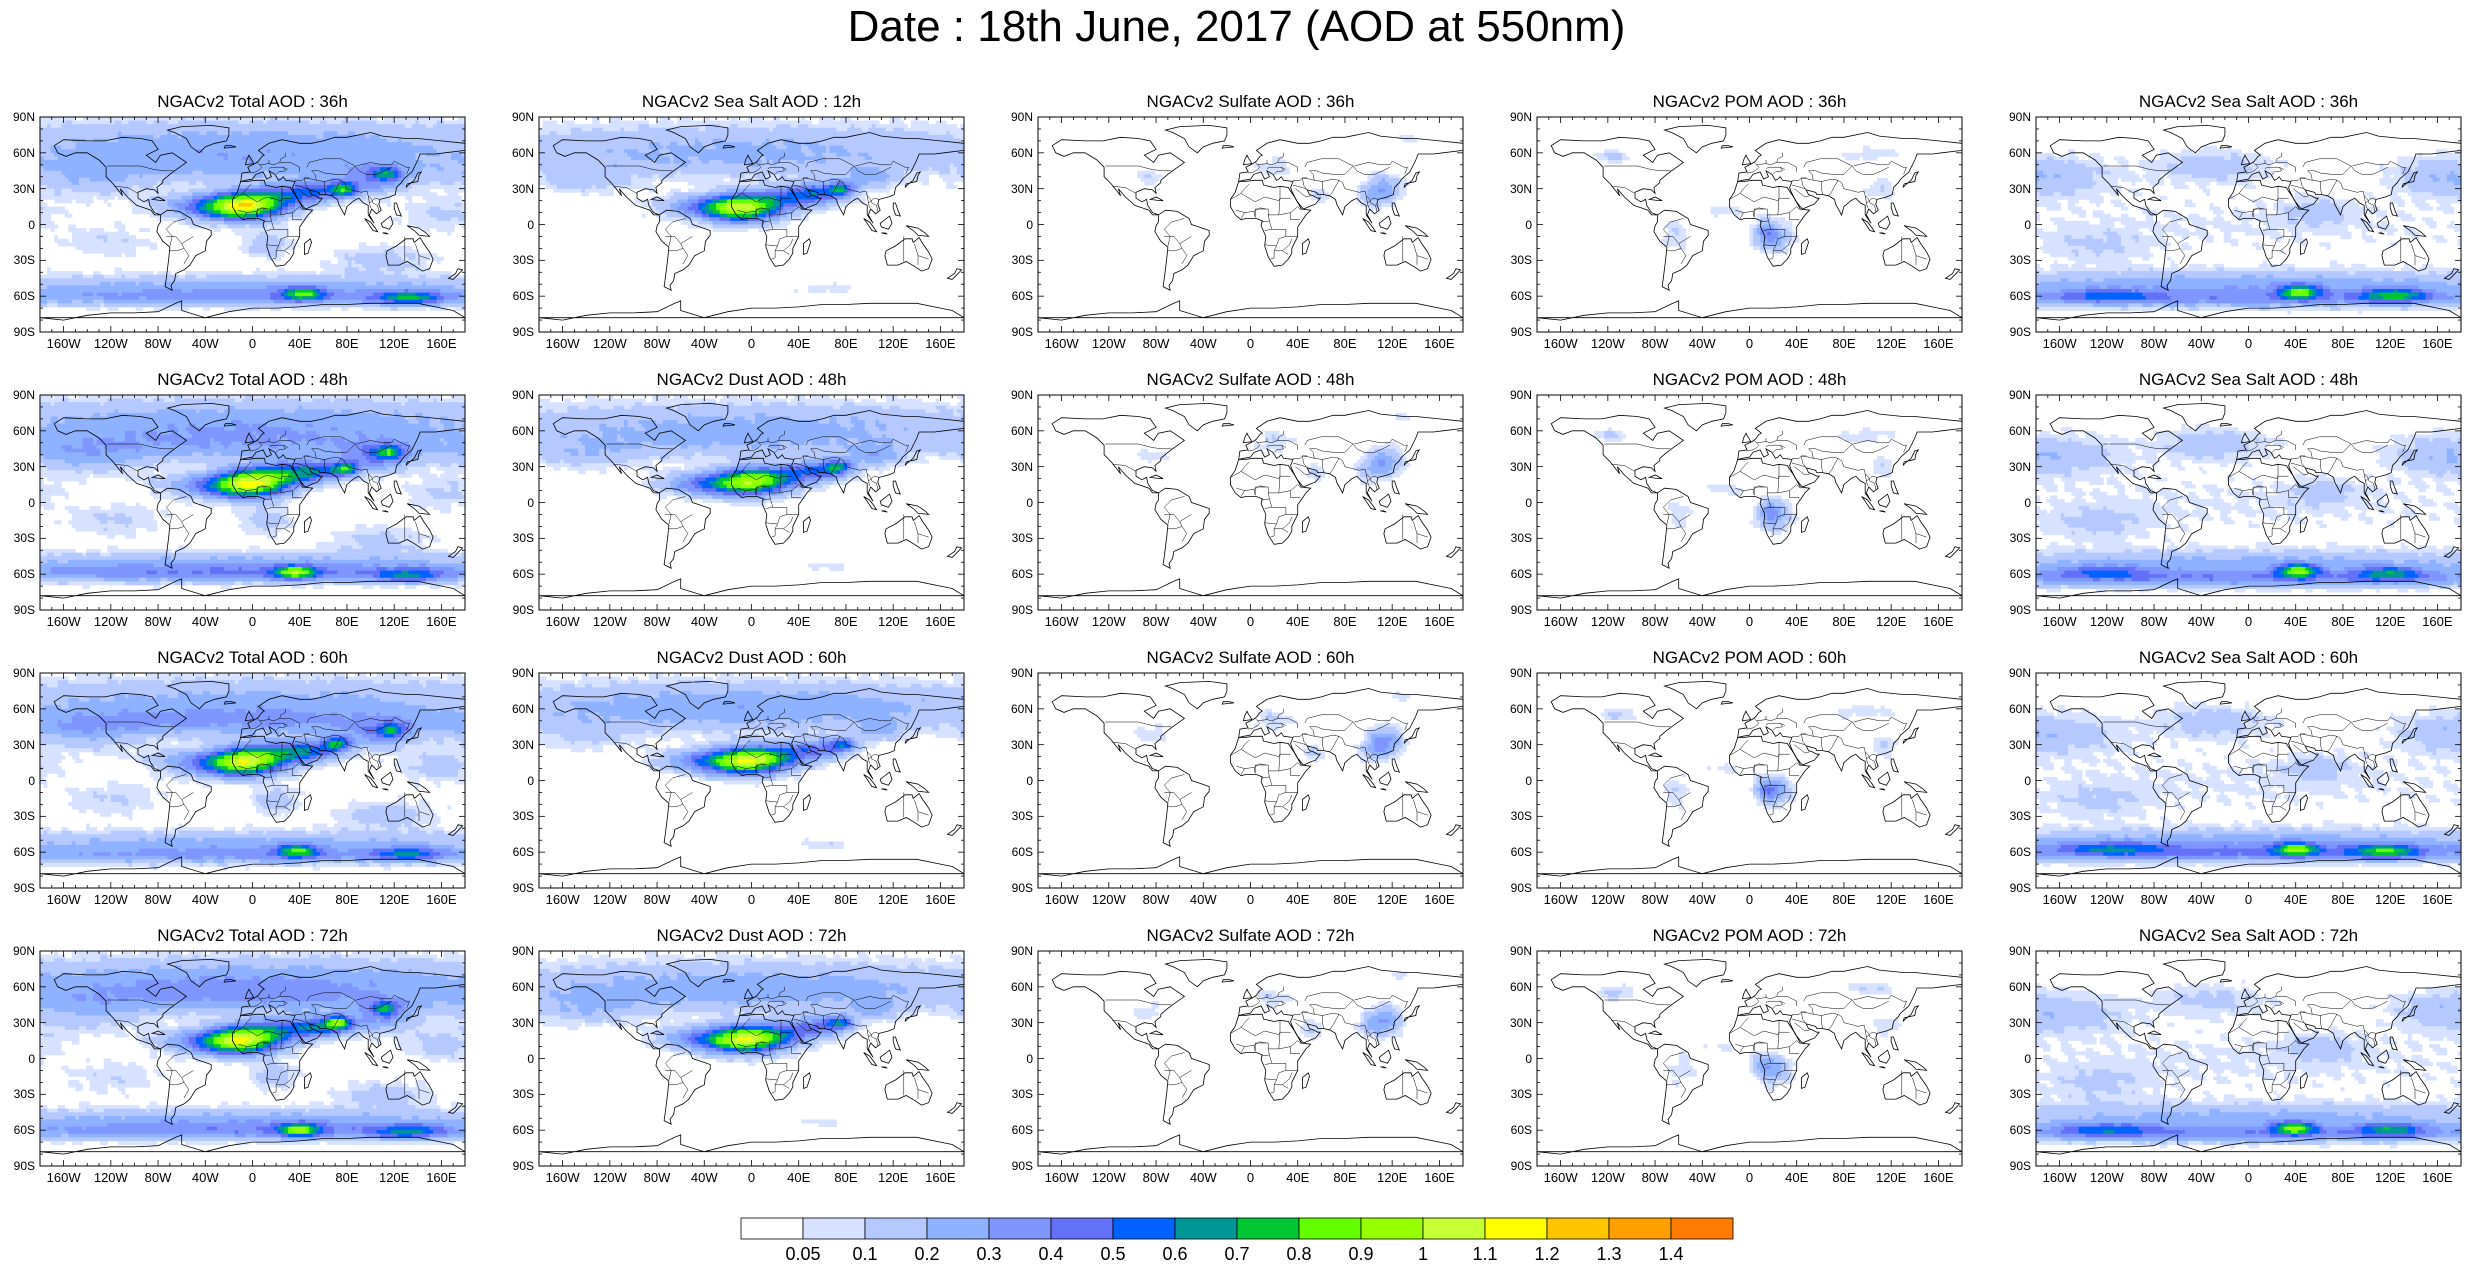 Image resolution: width=2473 pixels, height=1264 pixels. I want to click on colorbar-label: 1.3, so click(1609, 1254).